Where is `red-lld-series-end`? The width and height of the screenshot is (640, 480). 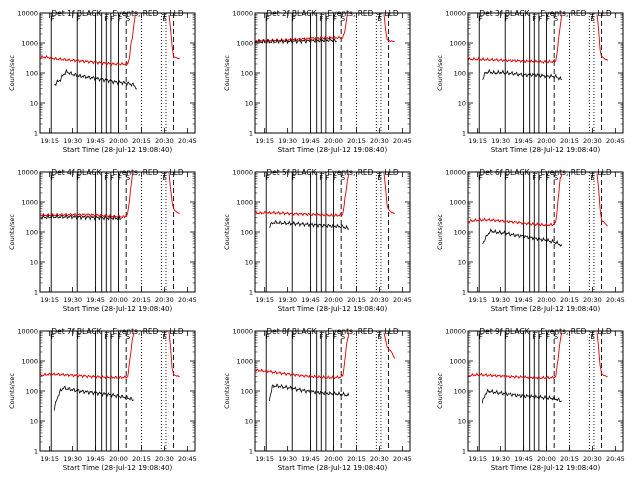
red-lld-series-end is located at coordinates (602, 200).